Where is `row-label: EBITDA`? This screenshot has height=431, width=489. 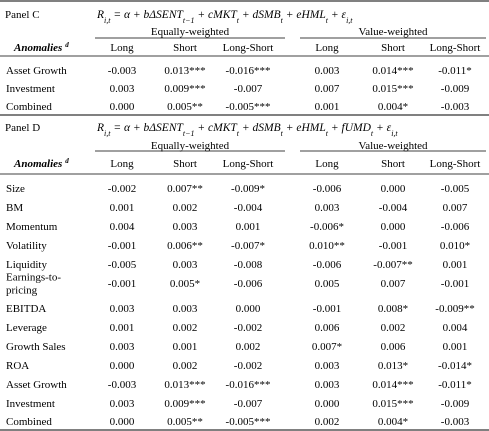 row-label: EBITDA is located at coordinates (26, 309).